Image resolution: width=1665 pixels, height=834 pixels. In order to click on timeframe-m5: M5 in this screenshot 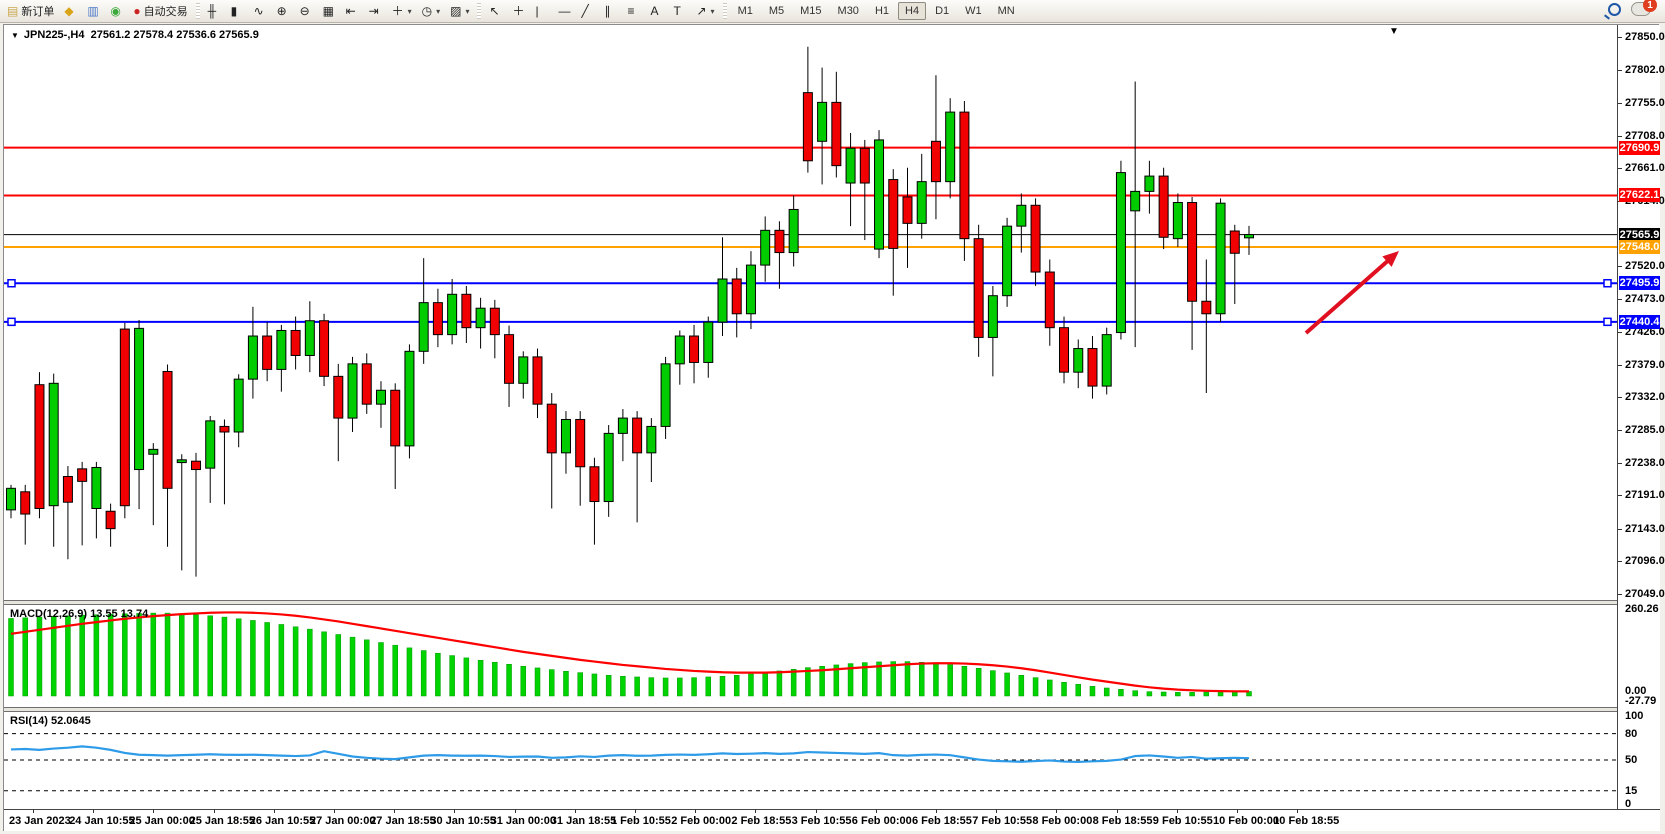, I will do `click(776, 11)`.